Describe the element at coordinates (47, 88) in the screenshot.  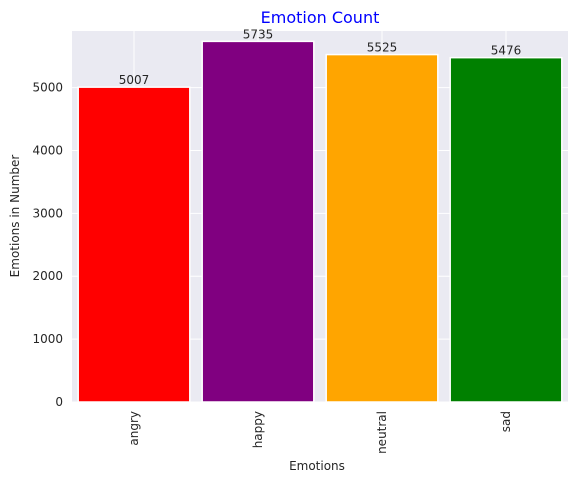
I see `y-tick-label: 5000` at that location.